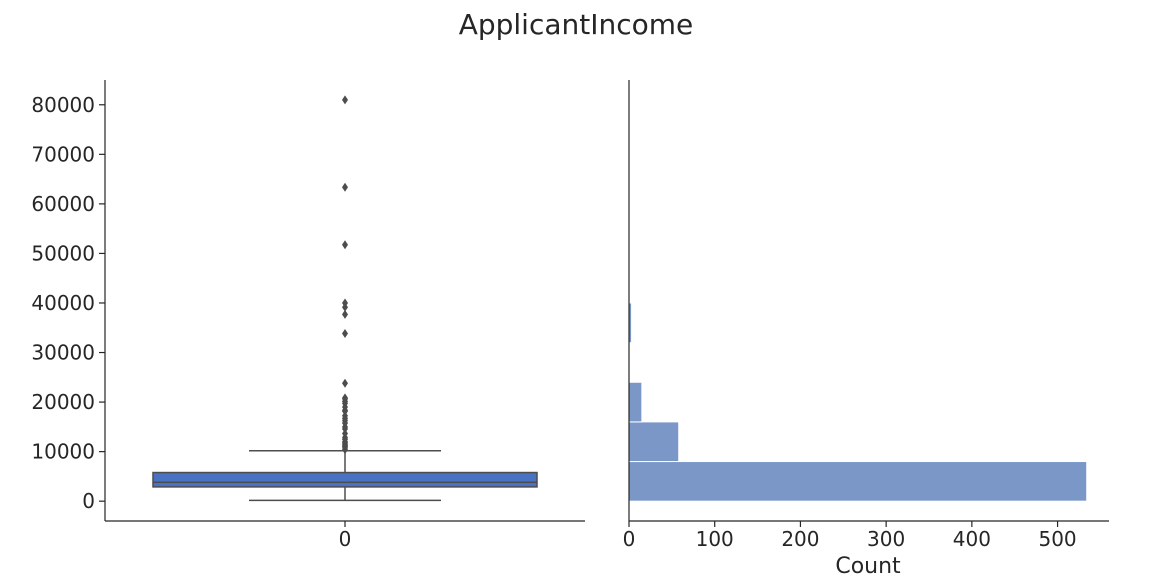 The image size is (1152, 576). I want to click on boxplot-y-tick-label: 30000, so click(63, 353).